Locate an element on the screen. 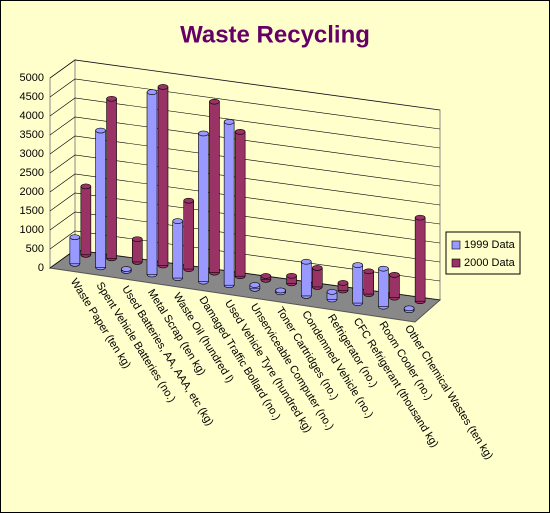 This screenshot has height=513, width=550. y-tick-label: 5000 is located at coordinates (32, 78).